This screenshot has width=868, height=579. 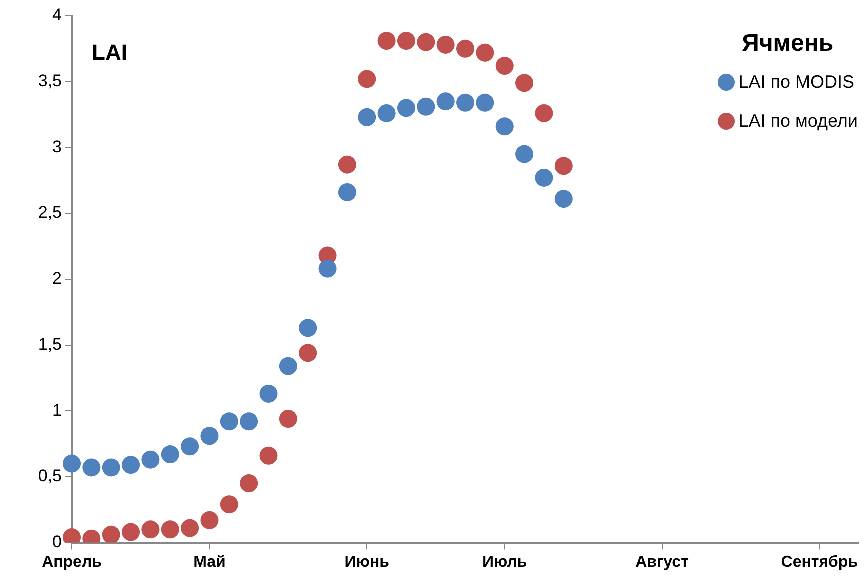 What do you see at coordinates (663, 562) in the screenshot?
I see `x-tick-label: Август` at bounding box center [663, 562].